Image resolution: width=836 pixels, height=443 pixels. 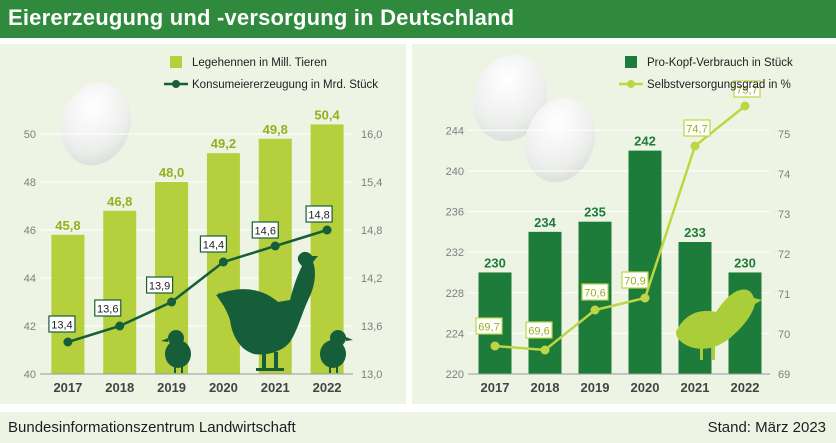 What do you see at coordinates (545, 222) in the screenshot?
I see `bar-value-label: 234` at bounding box center [545, 222].